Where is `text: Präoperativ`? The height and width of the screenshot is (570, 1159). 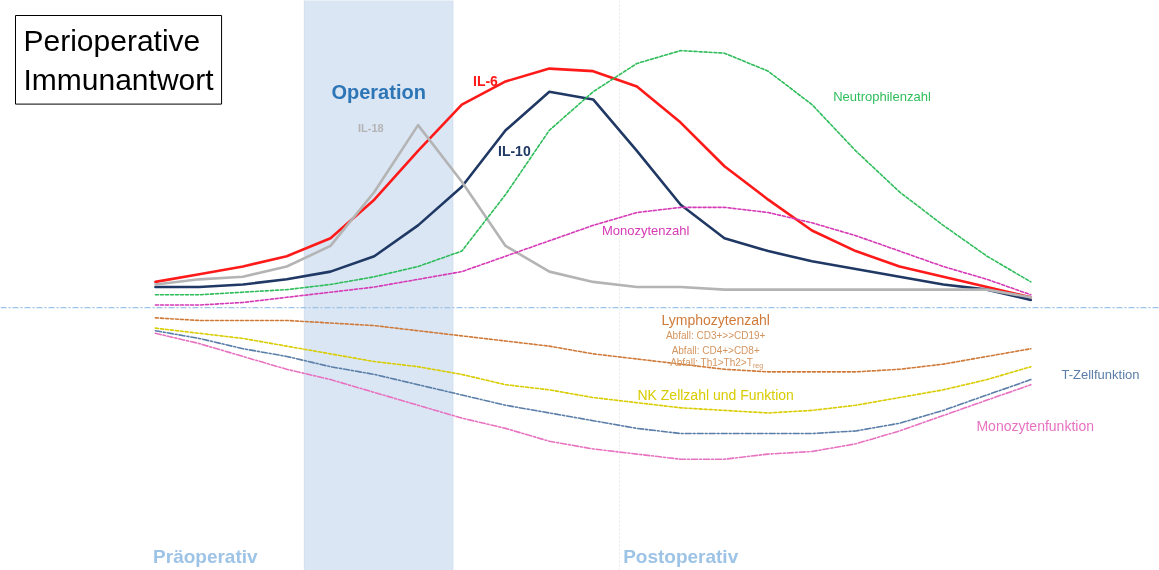
text: Präoperativ is located at coordinates (206, 557).